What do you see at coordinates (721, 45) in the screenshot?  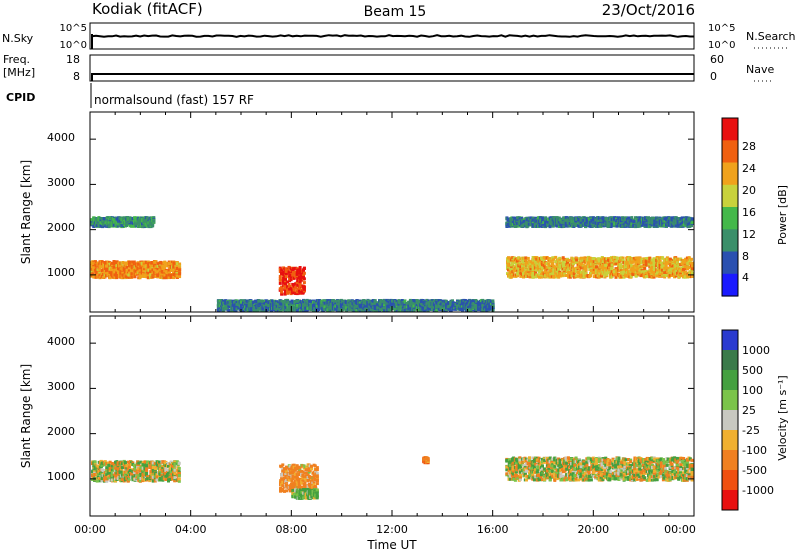 I see `nsearch-tick-bottom: 10^0` at bounding box center [721, 45].